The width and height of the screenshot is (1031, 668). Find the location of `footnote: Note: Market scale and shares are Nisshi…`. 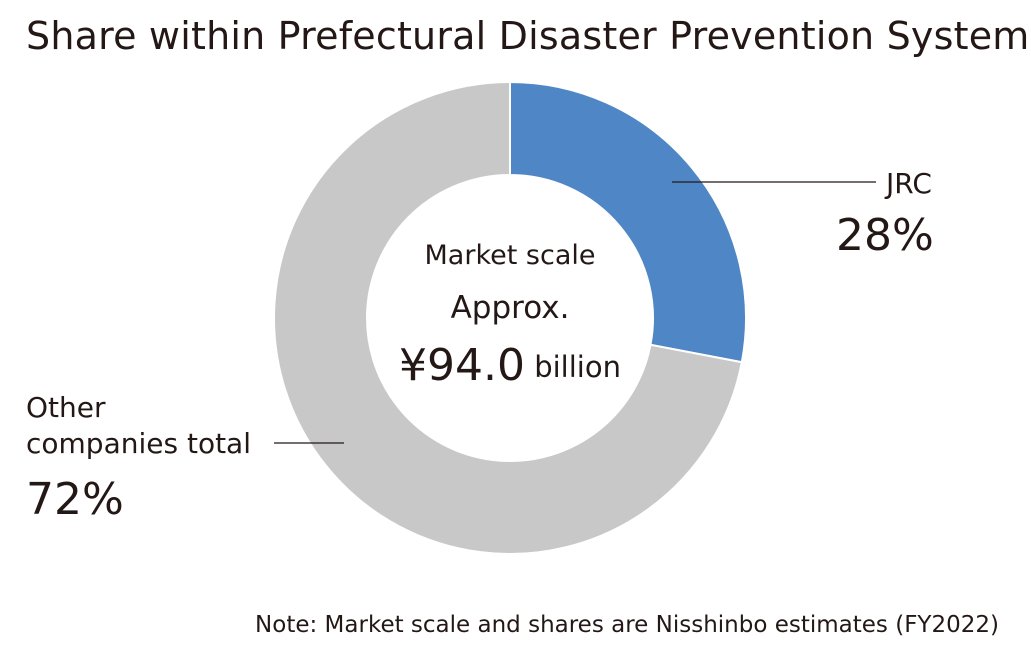

footnote: Note: Market scale and shares are Nisshi… is located at coordinates (627, 625).